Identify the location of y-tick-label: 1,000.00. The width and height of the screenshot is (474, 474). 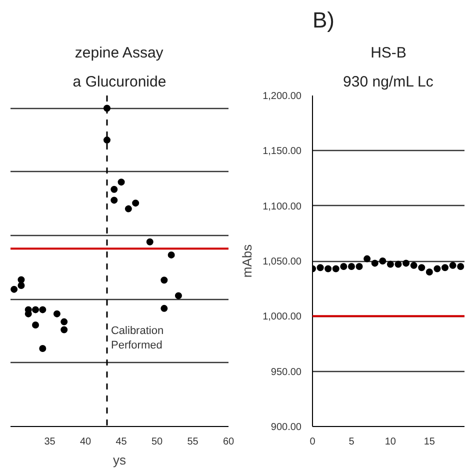
(282, 317).